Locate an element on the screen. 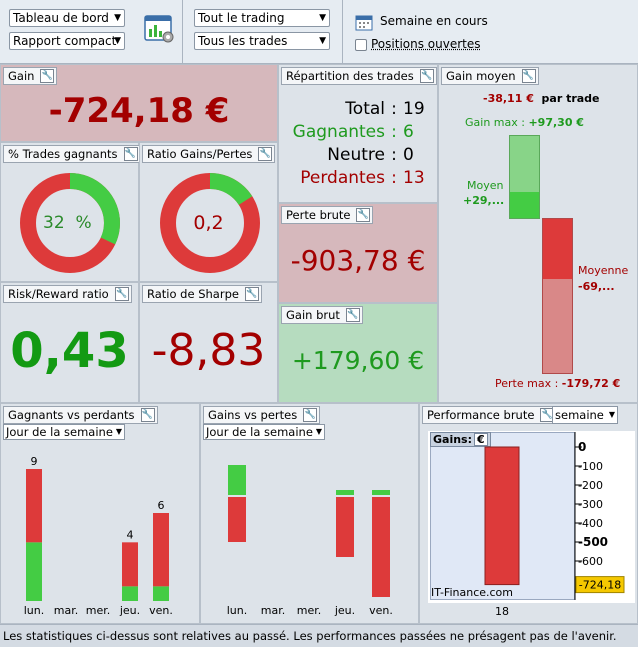 This screenshot has width=638, height=647. calendar-icon is located at coordinates (364, 22).